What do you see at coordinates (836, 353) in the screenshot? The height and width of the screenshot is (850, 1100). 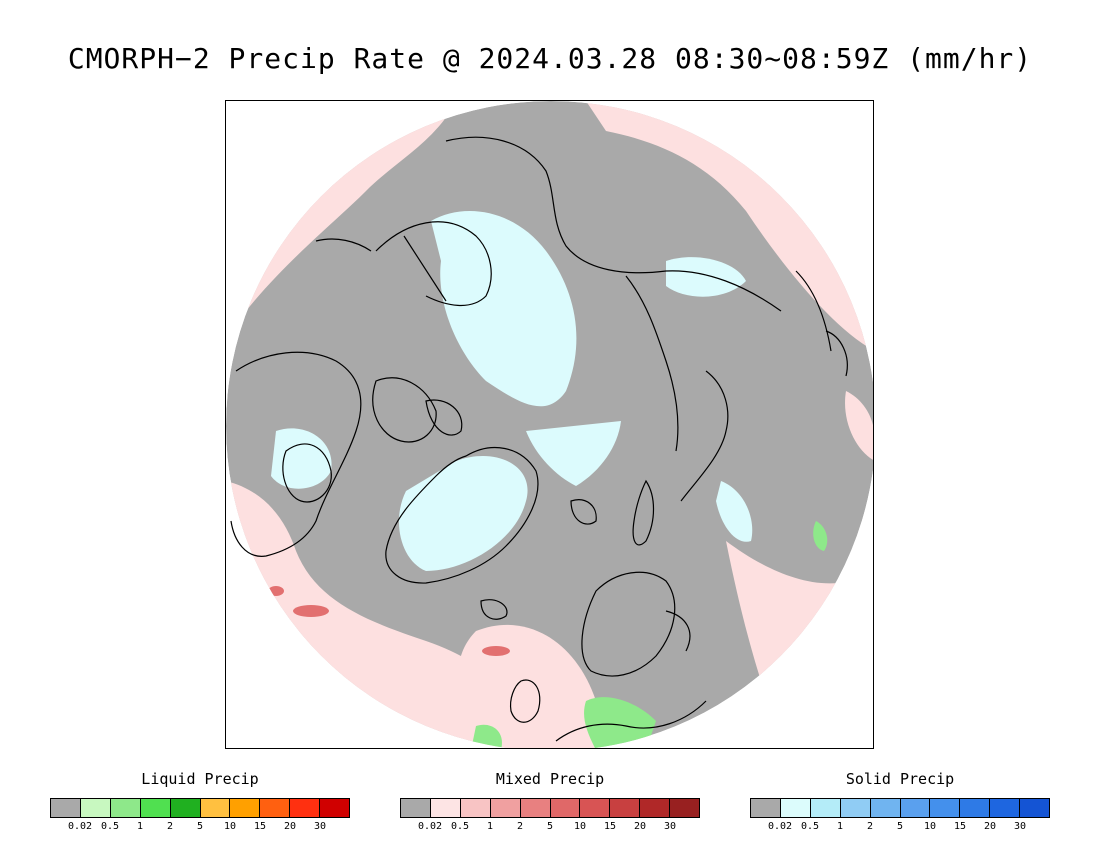 I see `kamchatka-coast` at bounding box center [836, 353].